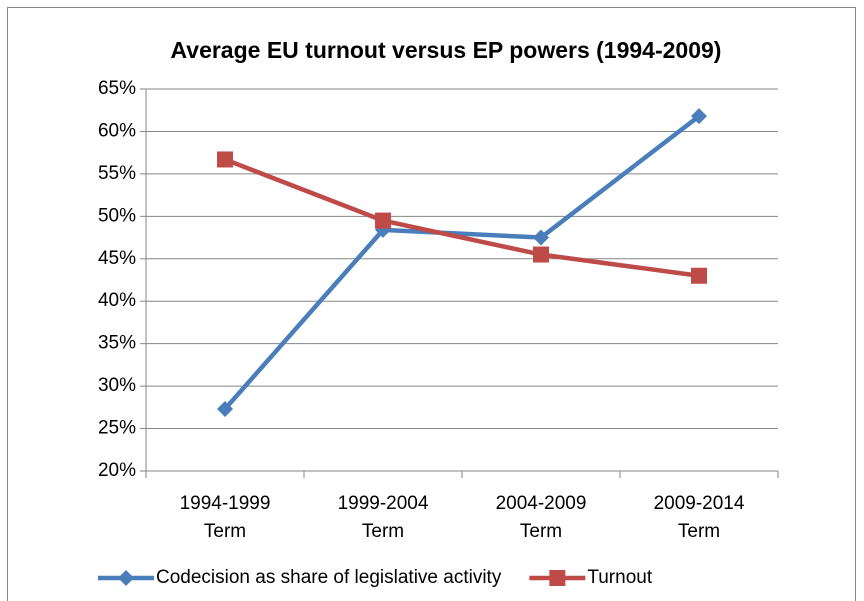 The height and width of the screenshot is (601, 864). I want to click on x-tick-label: 2009-2014 Term, so click(699, 517).